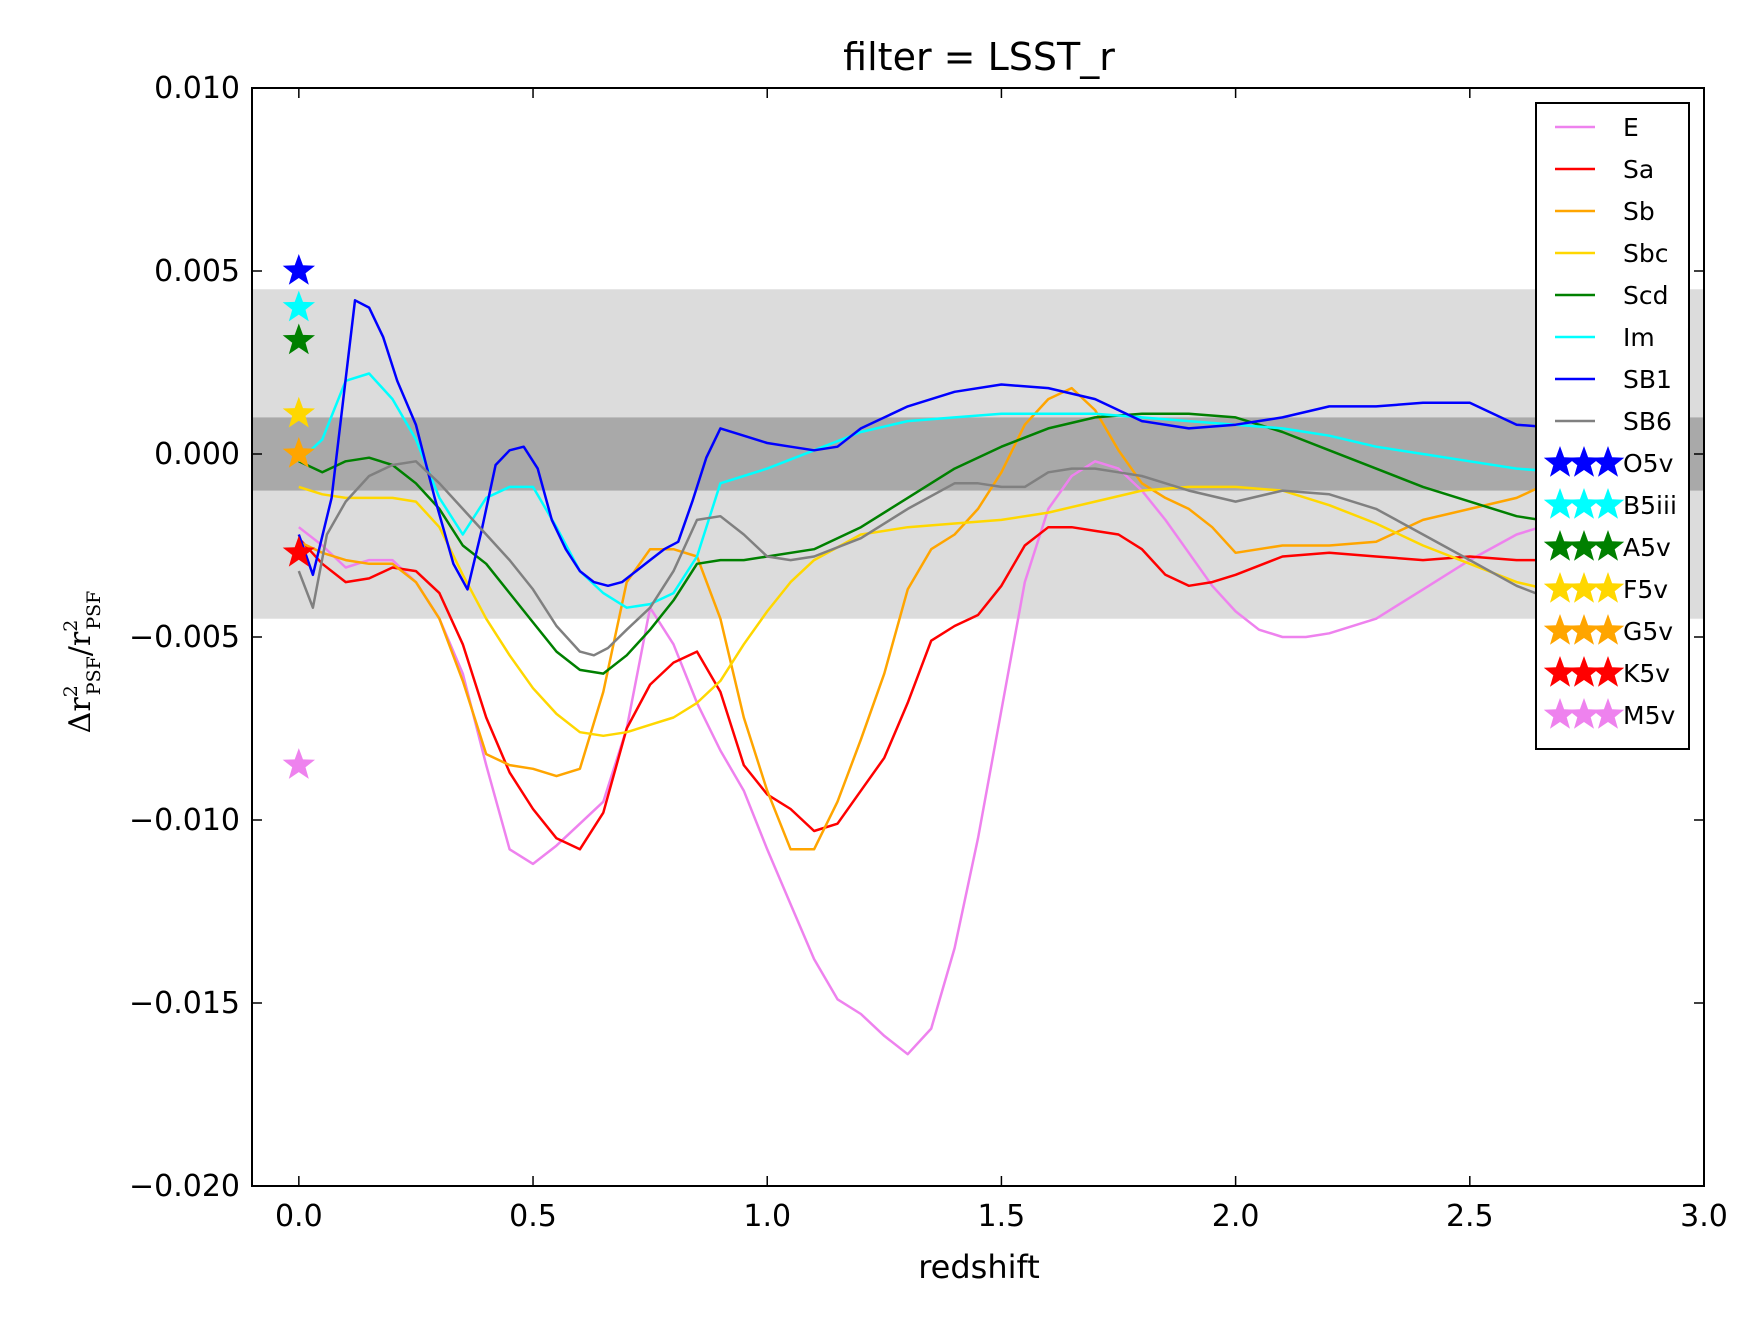 The height and width of the screenshot is (1320, 1760). Describe the element at coordinates (1646, 673) in the screenshot. I see `legend-label-k5v: K5v` at that location.